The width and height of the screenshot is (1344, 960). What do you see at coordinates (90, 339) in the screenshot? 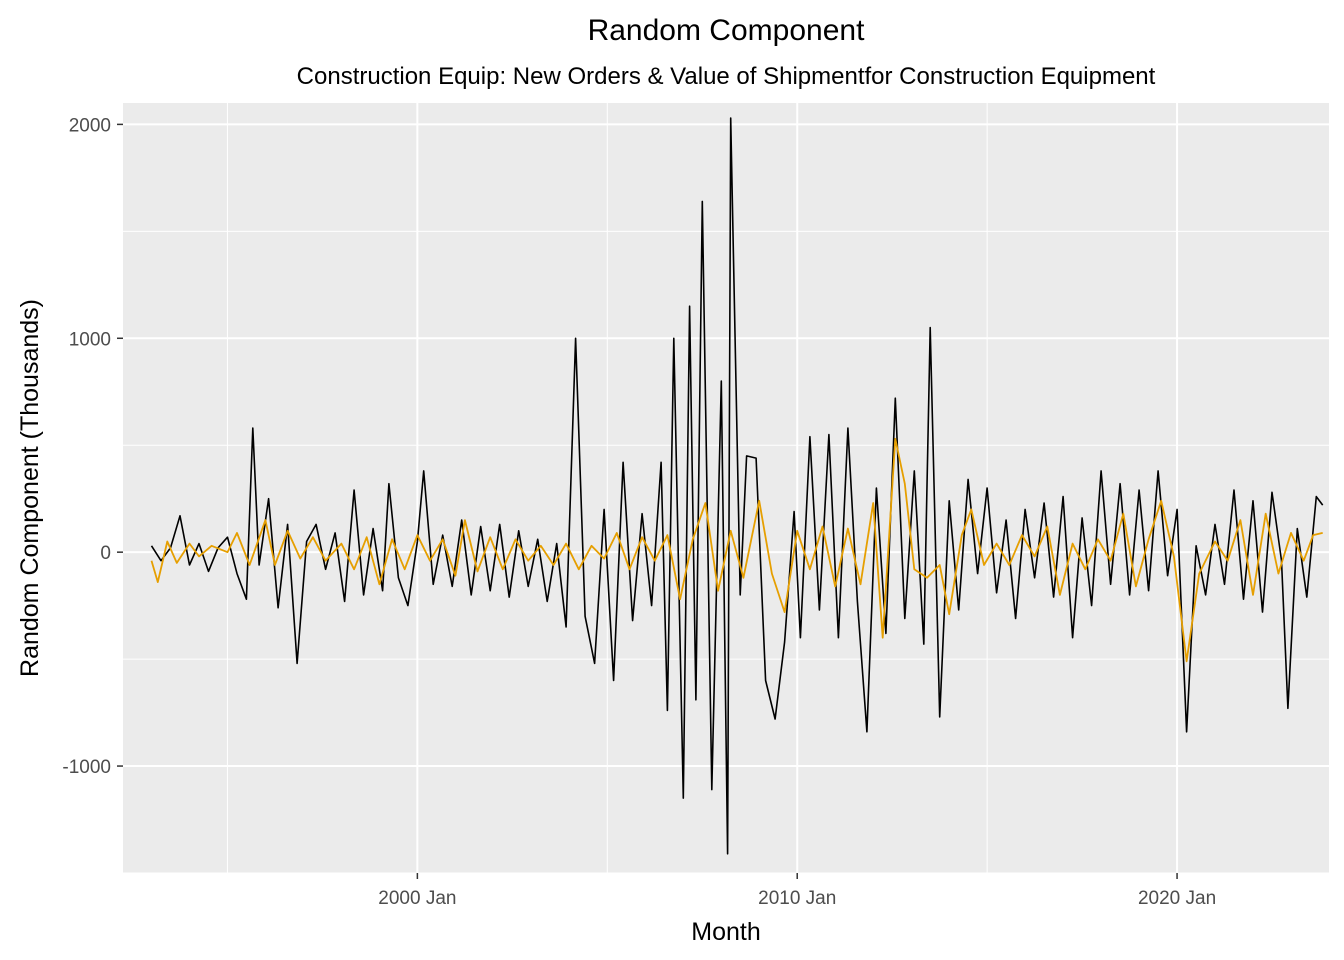
I see `y-tick-label: 1000` at bounding box center [90, 339].